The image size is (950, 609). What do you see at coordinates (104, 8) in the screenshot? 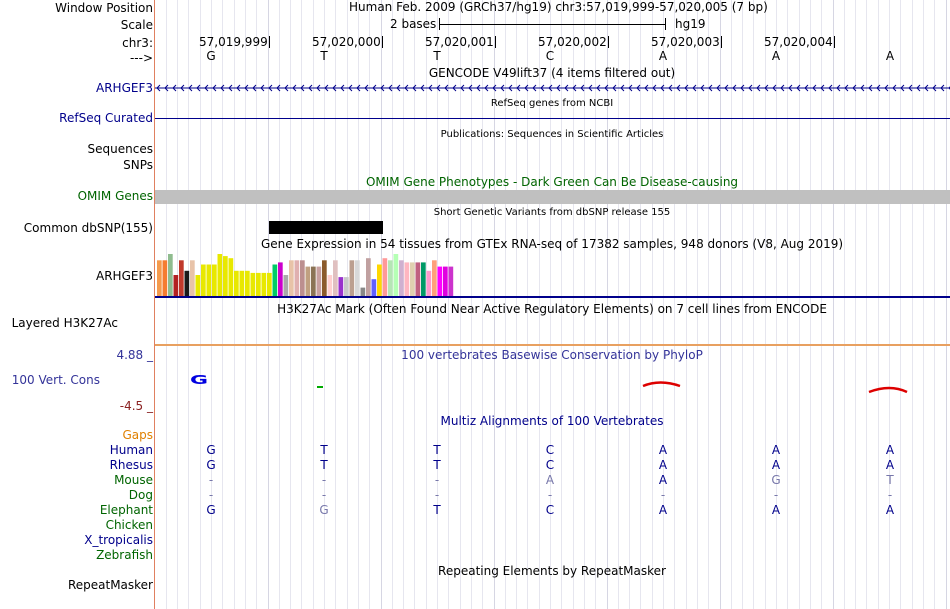
I see `window-position-label: Window Position` at bounding box center [104, 8].